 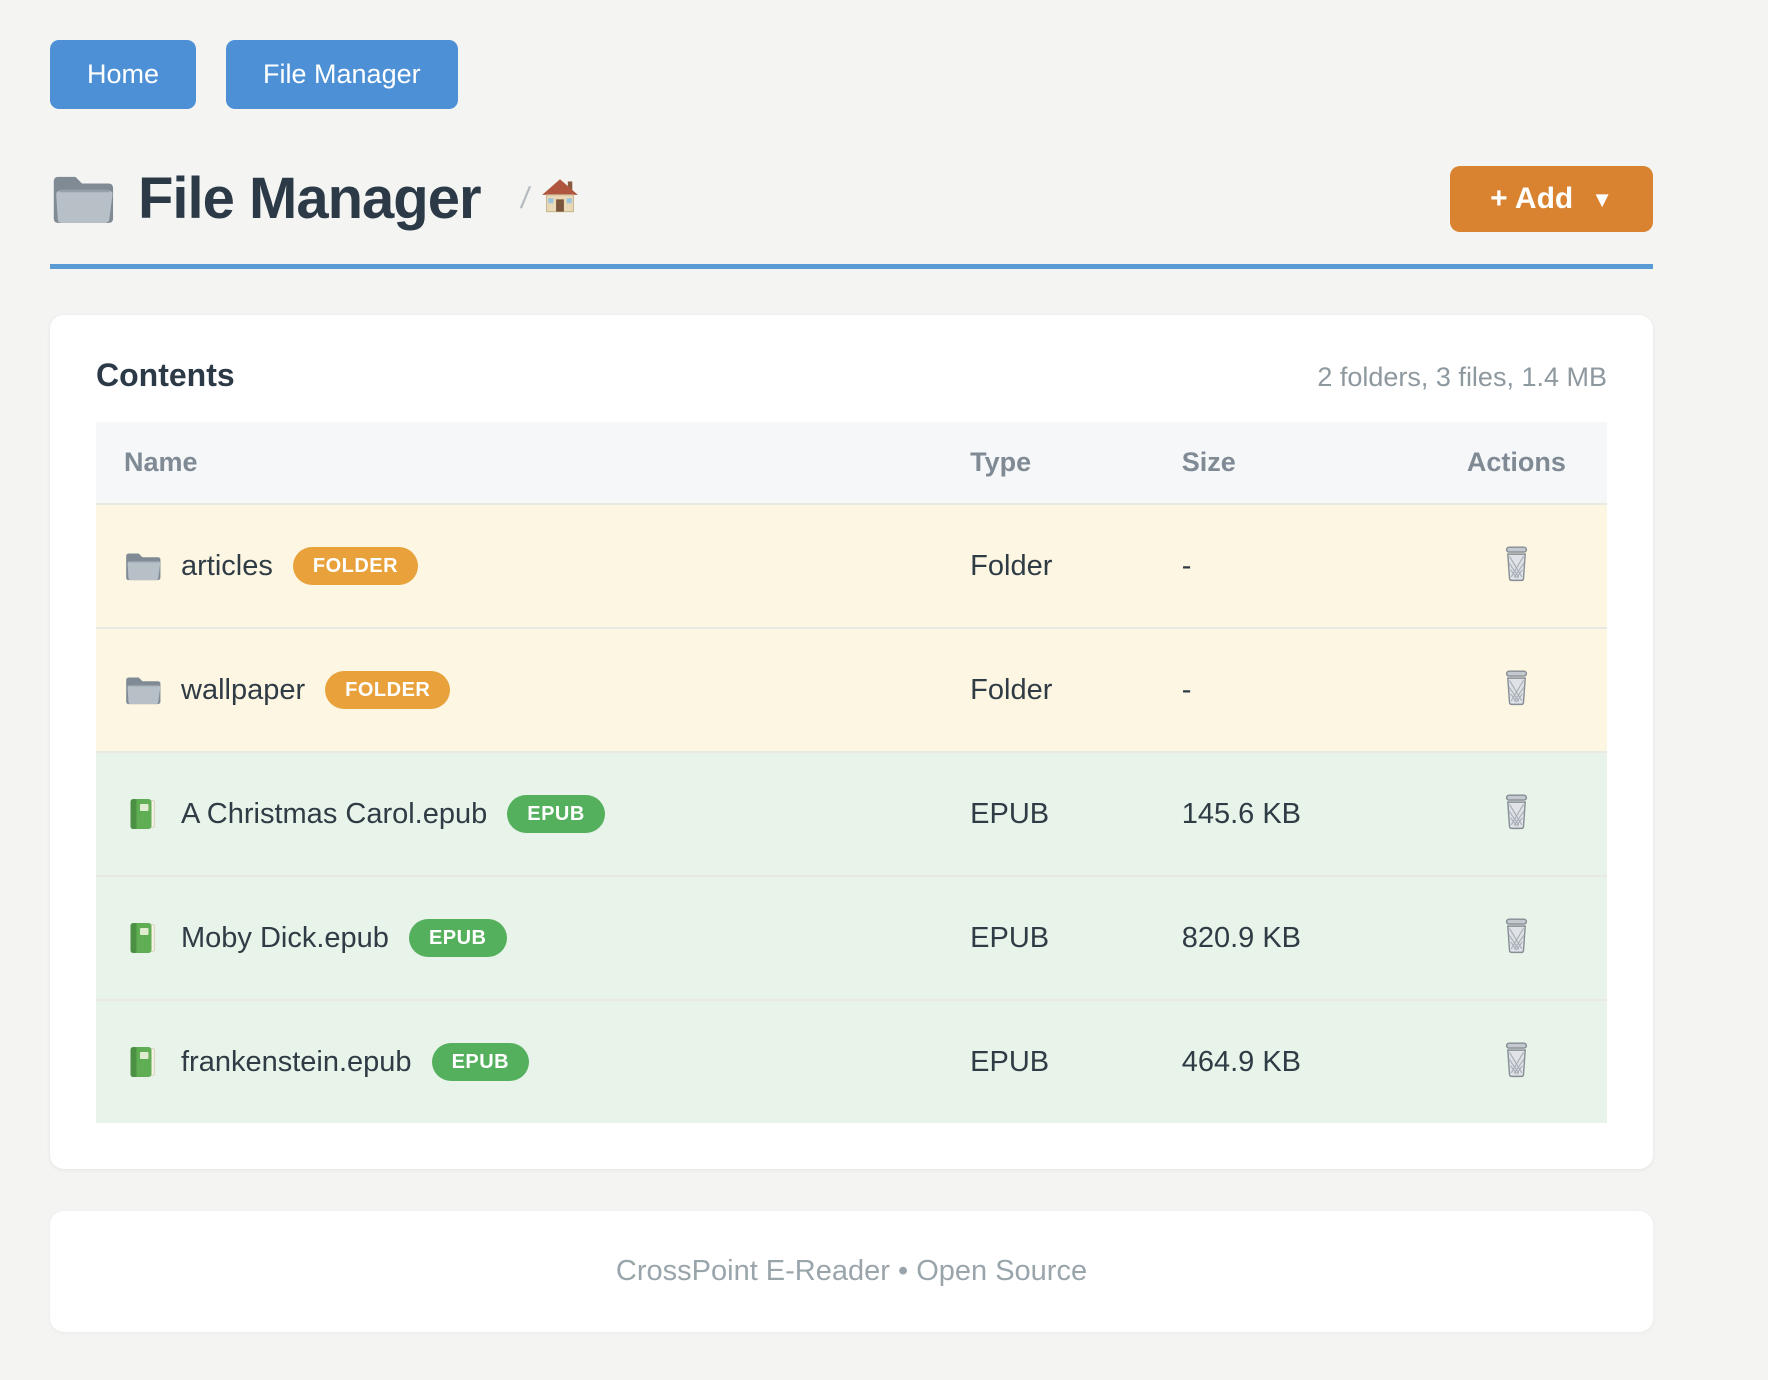 What do you see at coordinates (851, 1061) in the screenshot?
I see `table-row: frankenstein.epub EPUB EPUB 464.9 KB` at bounding box center [851, 1061].